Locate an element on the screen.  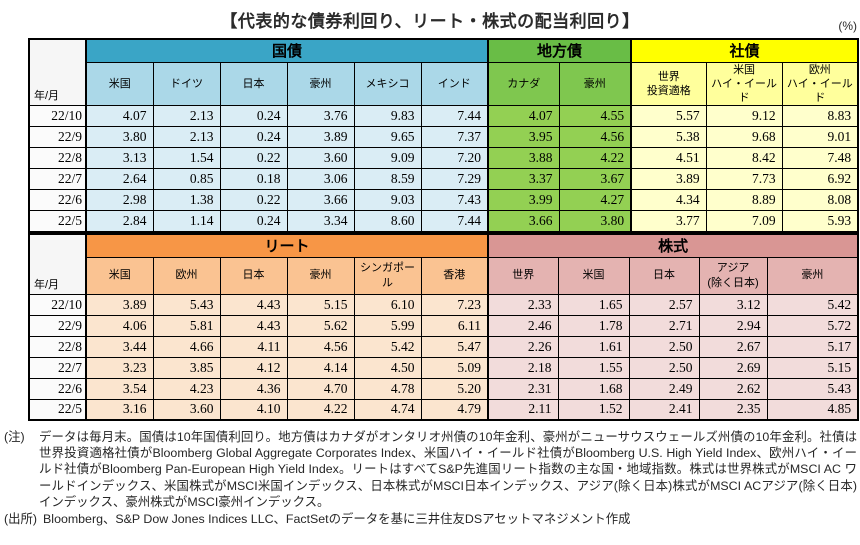
data-cell: 4.10 is located at coordinates (253, 409).